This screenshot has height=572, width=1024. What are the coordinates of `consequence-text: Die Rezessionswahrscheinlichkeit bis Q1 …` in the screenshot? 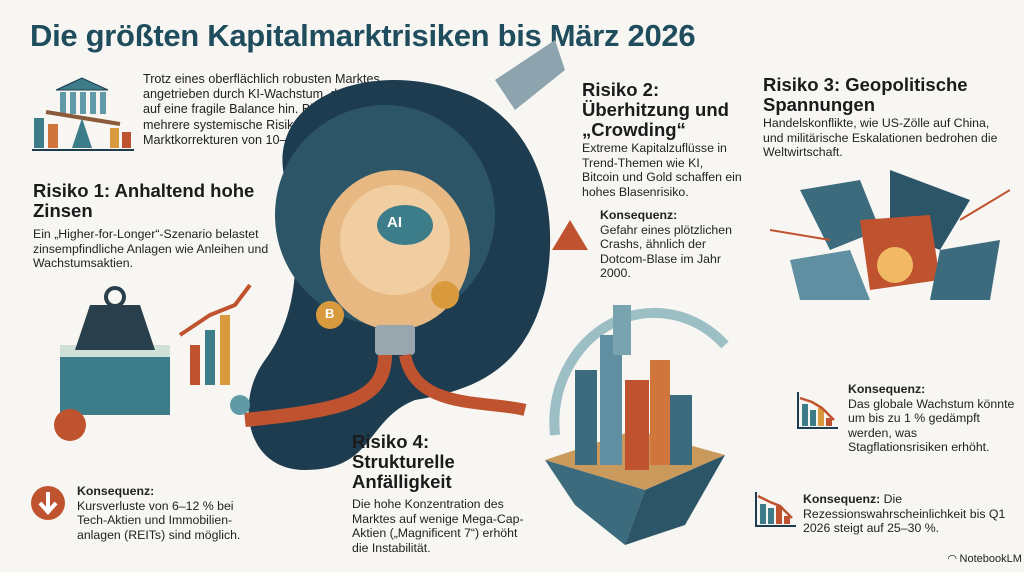 It's located at (904, 514).